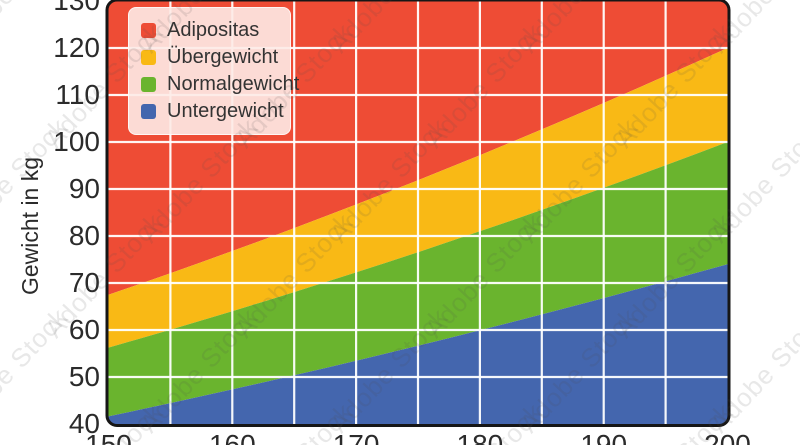  What do you see at coordinates (233, 84) in the screenshot?
I see `legend-item-label: Normalgewicht` at bounding box center [233, 84].